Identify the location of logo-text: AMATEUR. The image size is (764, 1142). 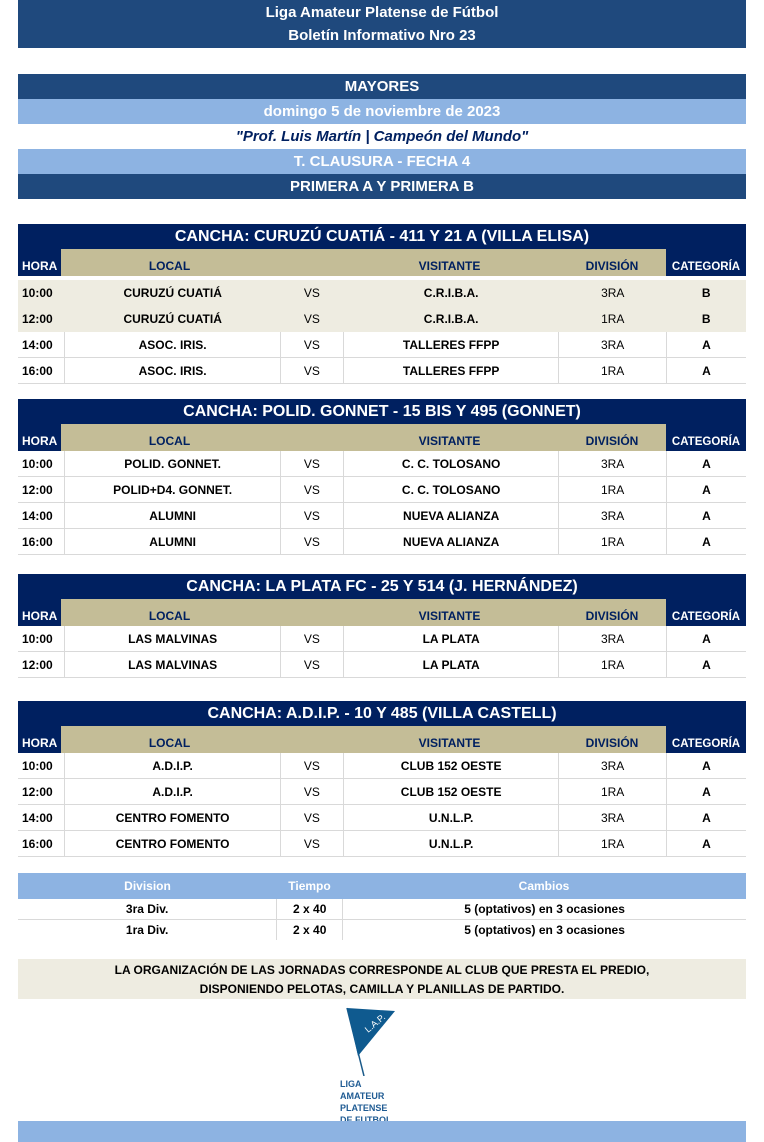
(362, 1096).